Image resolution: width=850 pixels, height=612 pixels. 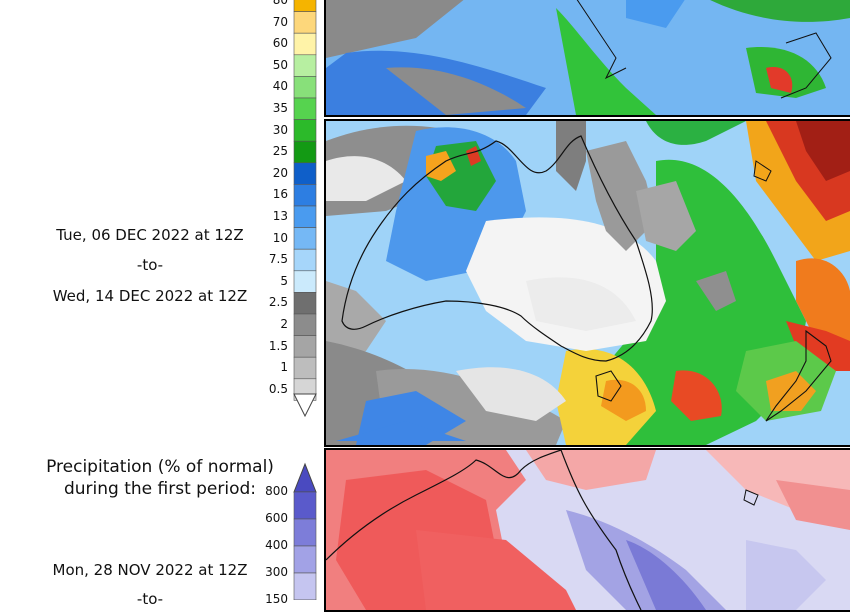 What do you see at coordinates (280, 21) in the screenshot?
I see `colorbar-tick-label: 70` at bounding box center [280, 21].